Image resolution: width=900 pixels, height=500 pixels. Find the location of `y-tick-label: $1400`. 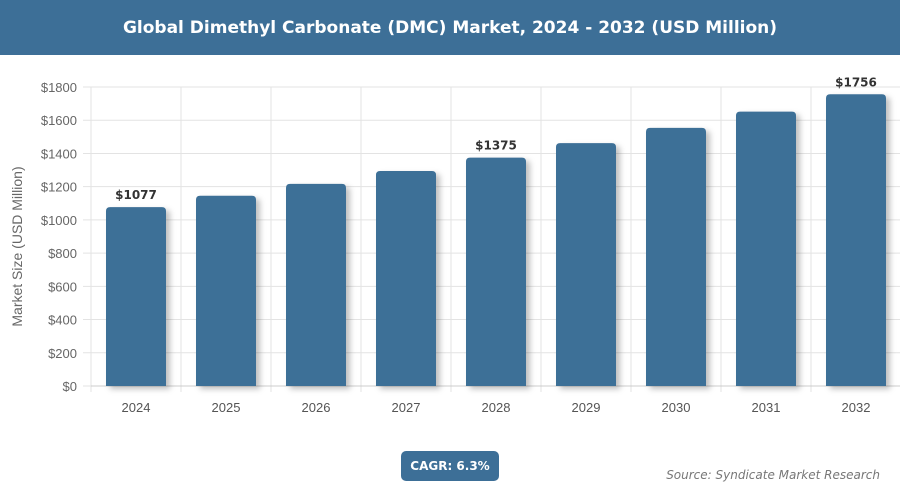

y-tick-label: $1400 is located at coordinates (59, 153).